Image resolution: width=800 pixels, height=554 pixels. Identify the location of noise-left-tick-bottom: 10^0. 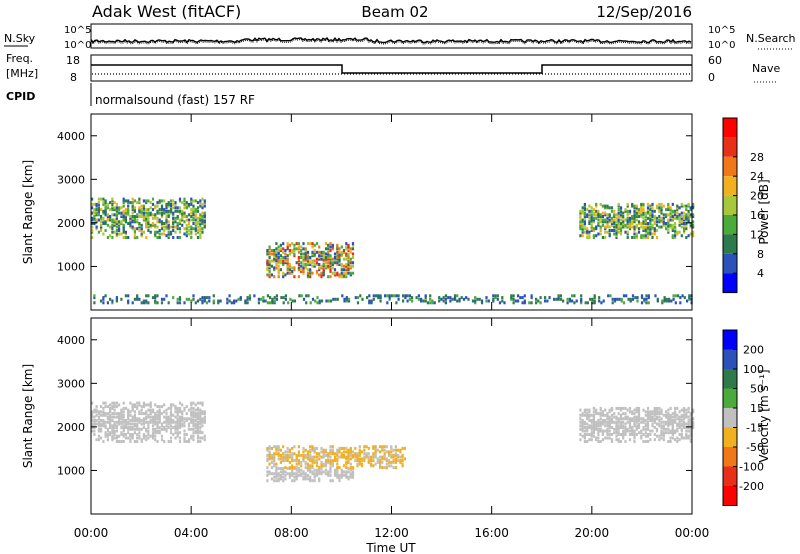
(77, 45).